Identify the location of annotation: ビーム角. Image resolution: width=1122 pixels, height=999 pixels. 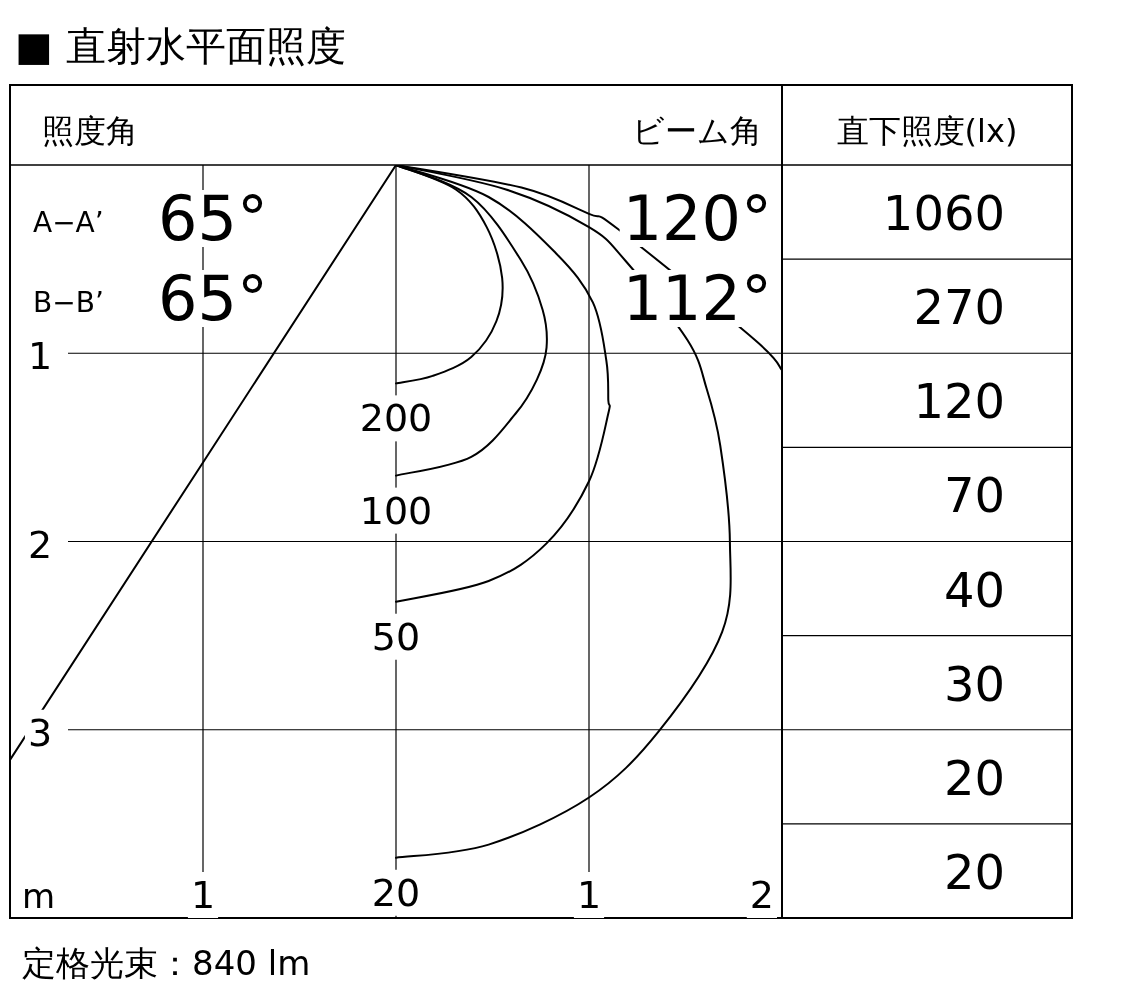
(697, 131).